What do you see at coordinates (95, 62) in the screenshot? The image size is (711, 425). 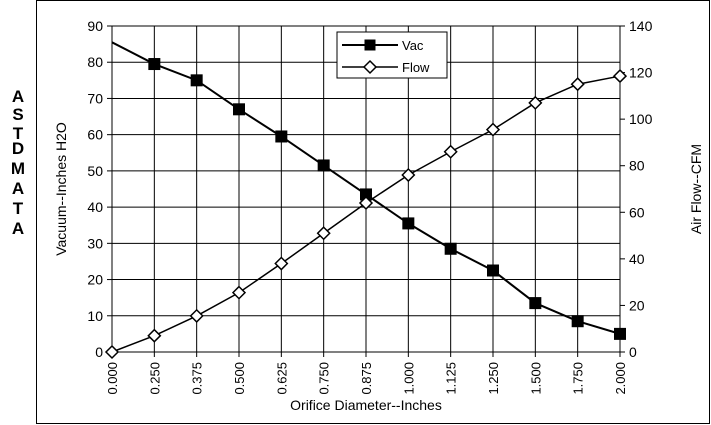 I see `y-left-tick-label: 80` at bounding box center [95, 62].